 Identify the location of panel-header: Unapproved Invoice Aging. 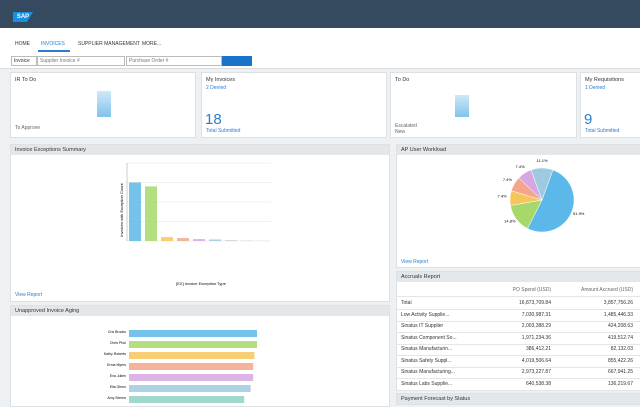
(200, 311).